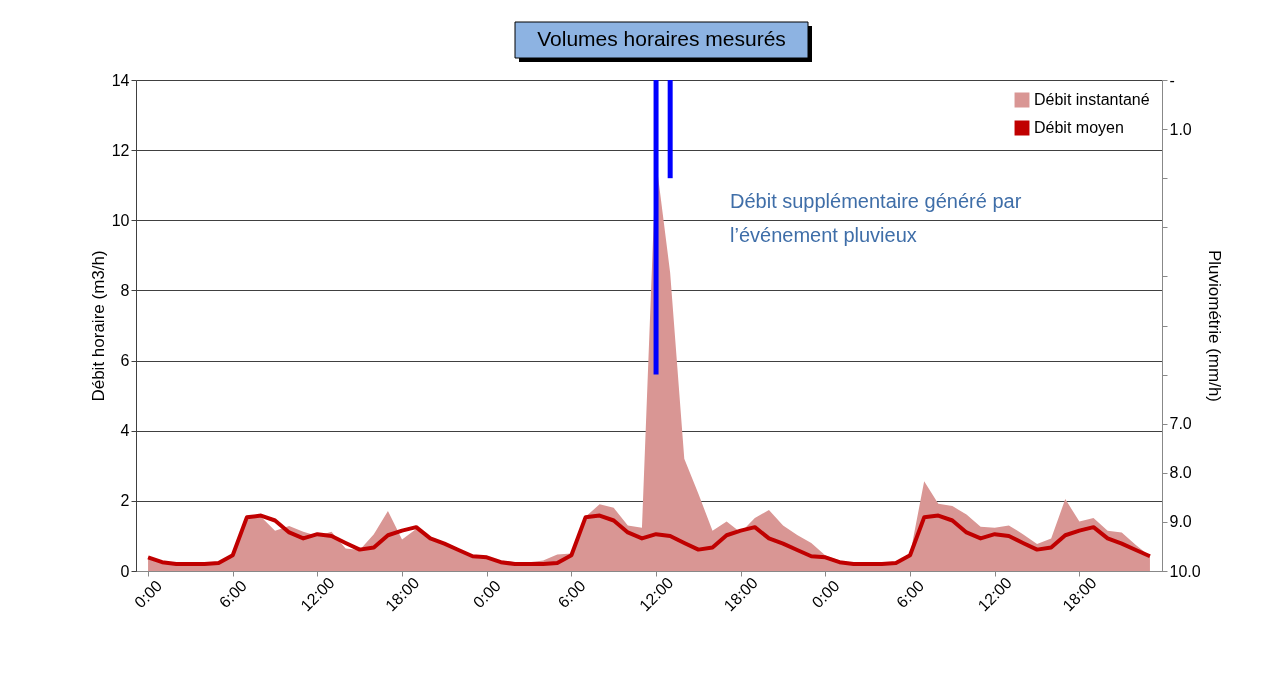 Image resolution: width=1278 pixels, height=692 pixels. I want to click on legend-label: Débit moyen, so click(1079, 127).